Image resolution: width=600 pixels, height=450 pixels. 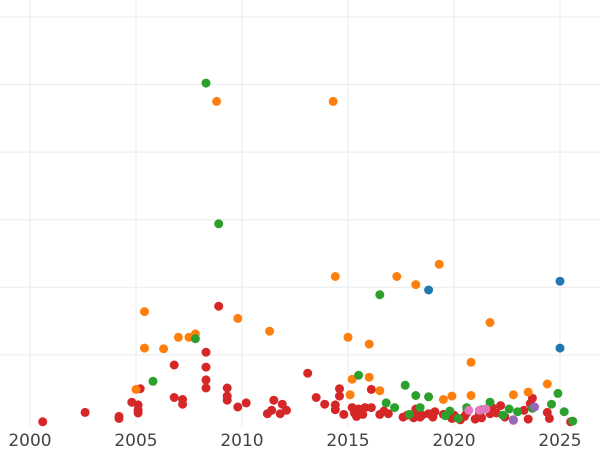 What do you see at coordinates (241, 440) in the screenshot?
I see `x-tick-label: 2010` at bounding box center [241, 440].